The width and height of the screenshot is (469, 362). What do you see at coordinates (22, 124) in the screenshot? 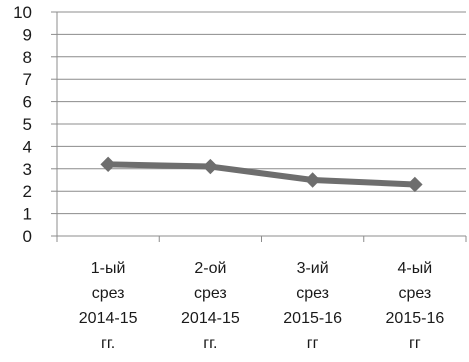
I see `y-tick-labels: 0 1 2 3 4 5 6 7 8 9 10` at bounding box center [22, 124].